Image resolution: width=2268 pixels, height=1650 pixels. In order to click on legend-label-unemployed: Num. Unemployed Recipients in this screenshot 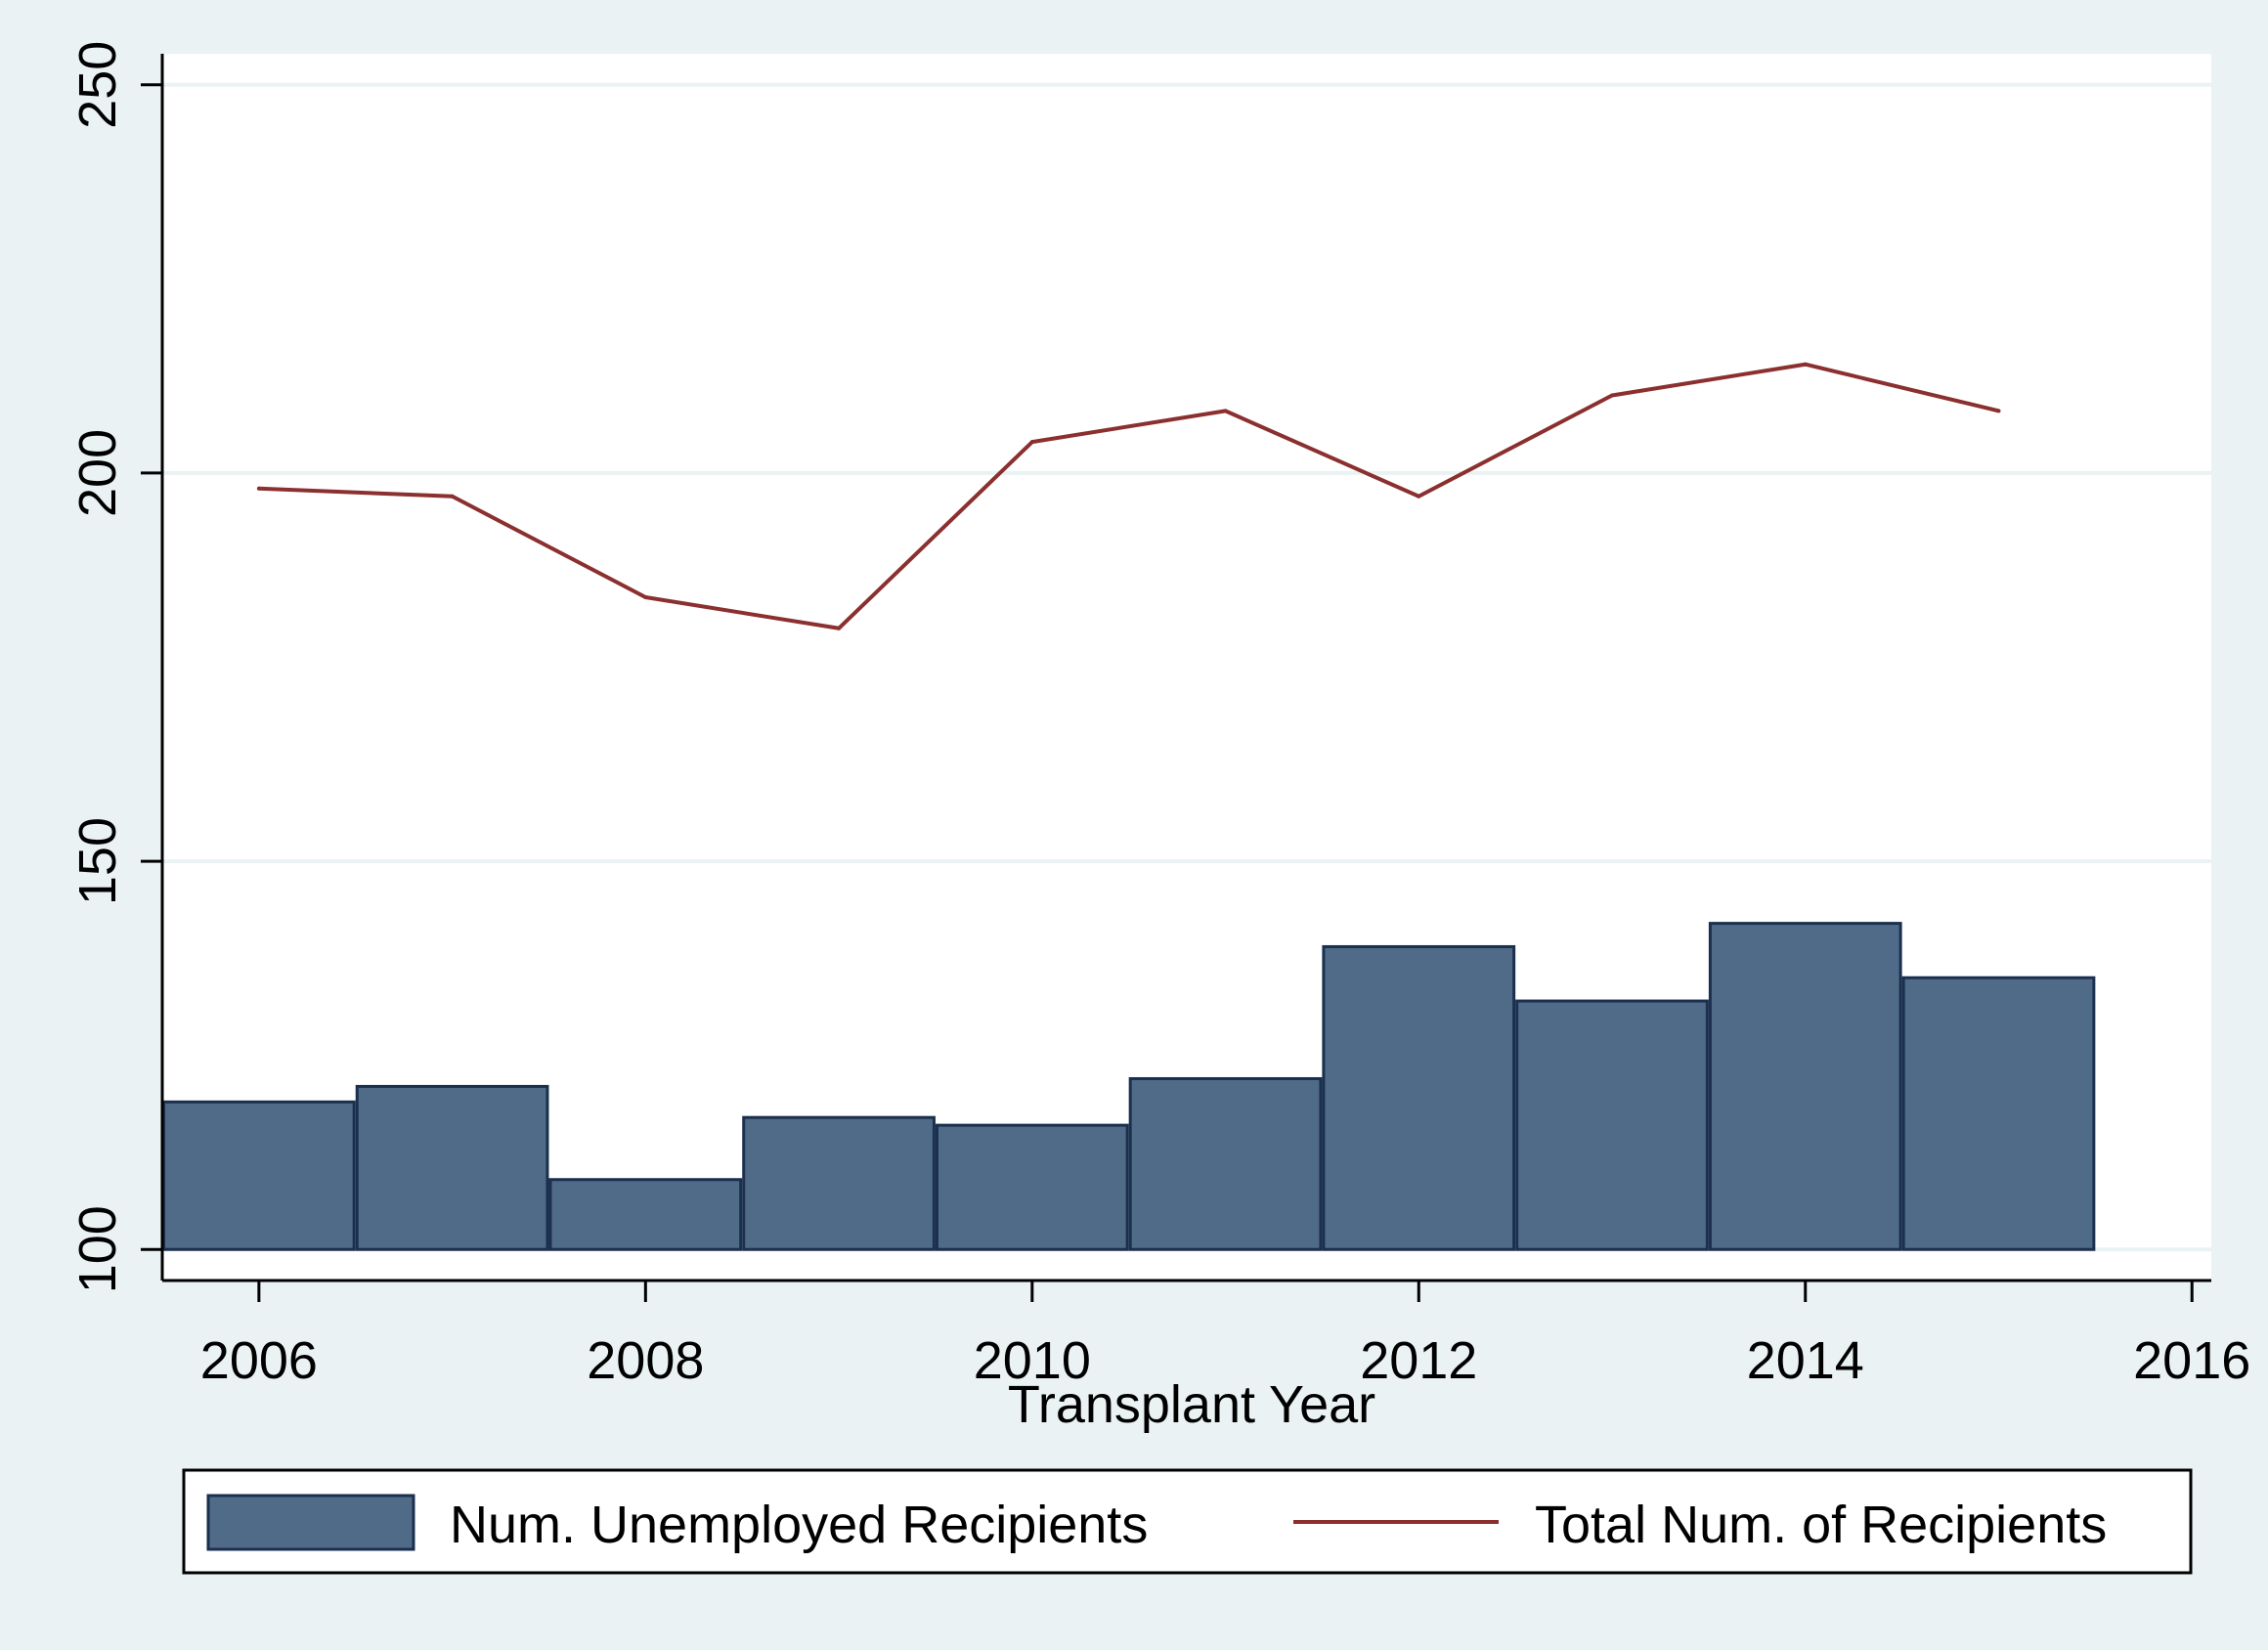, I will do `click(799, 1525)`.